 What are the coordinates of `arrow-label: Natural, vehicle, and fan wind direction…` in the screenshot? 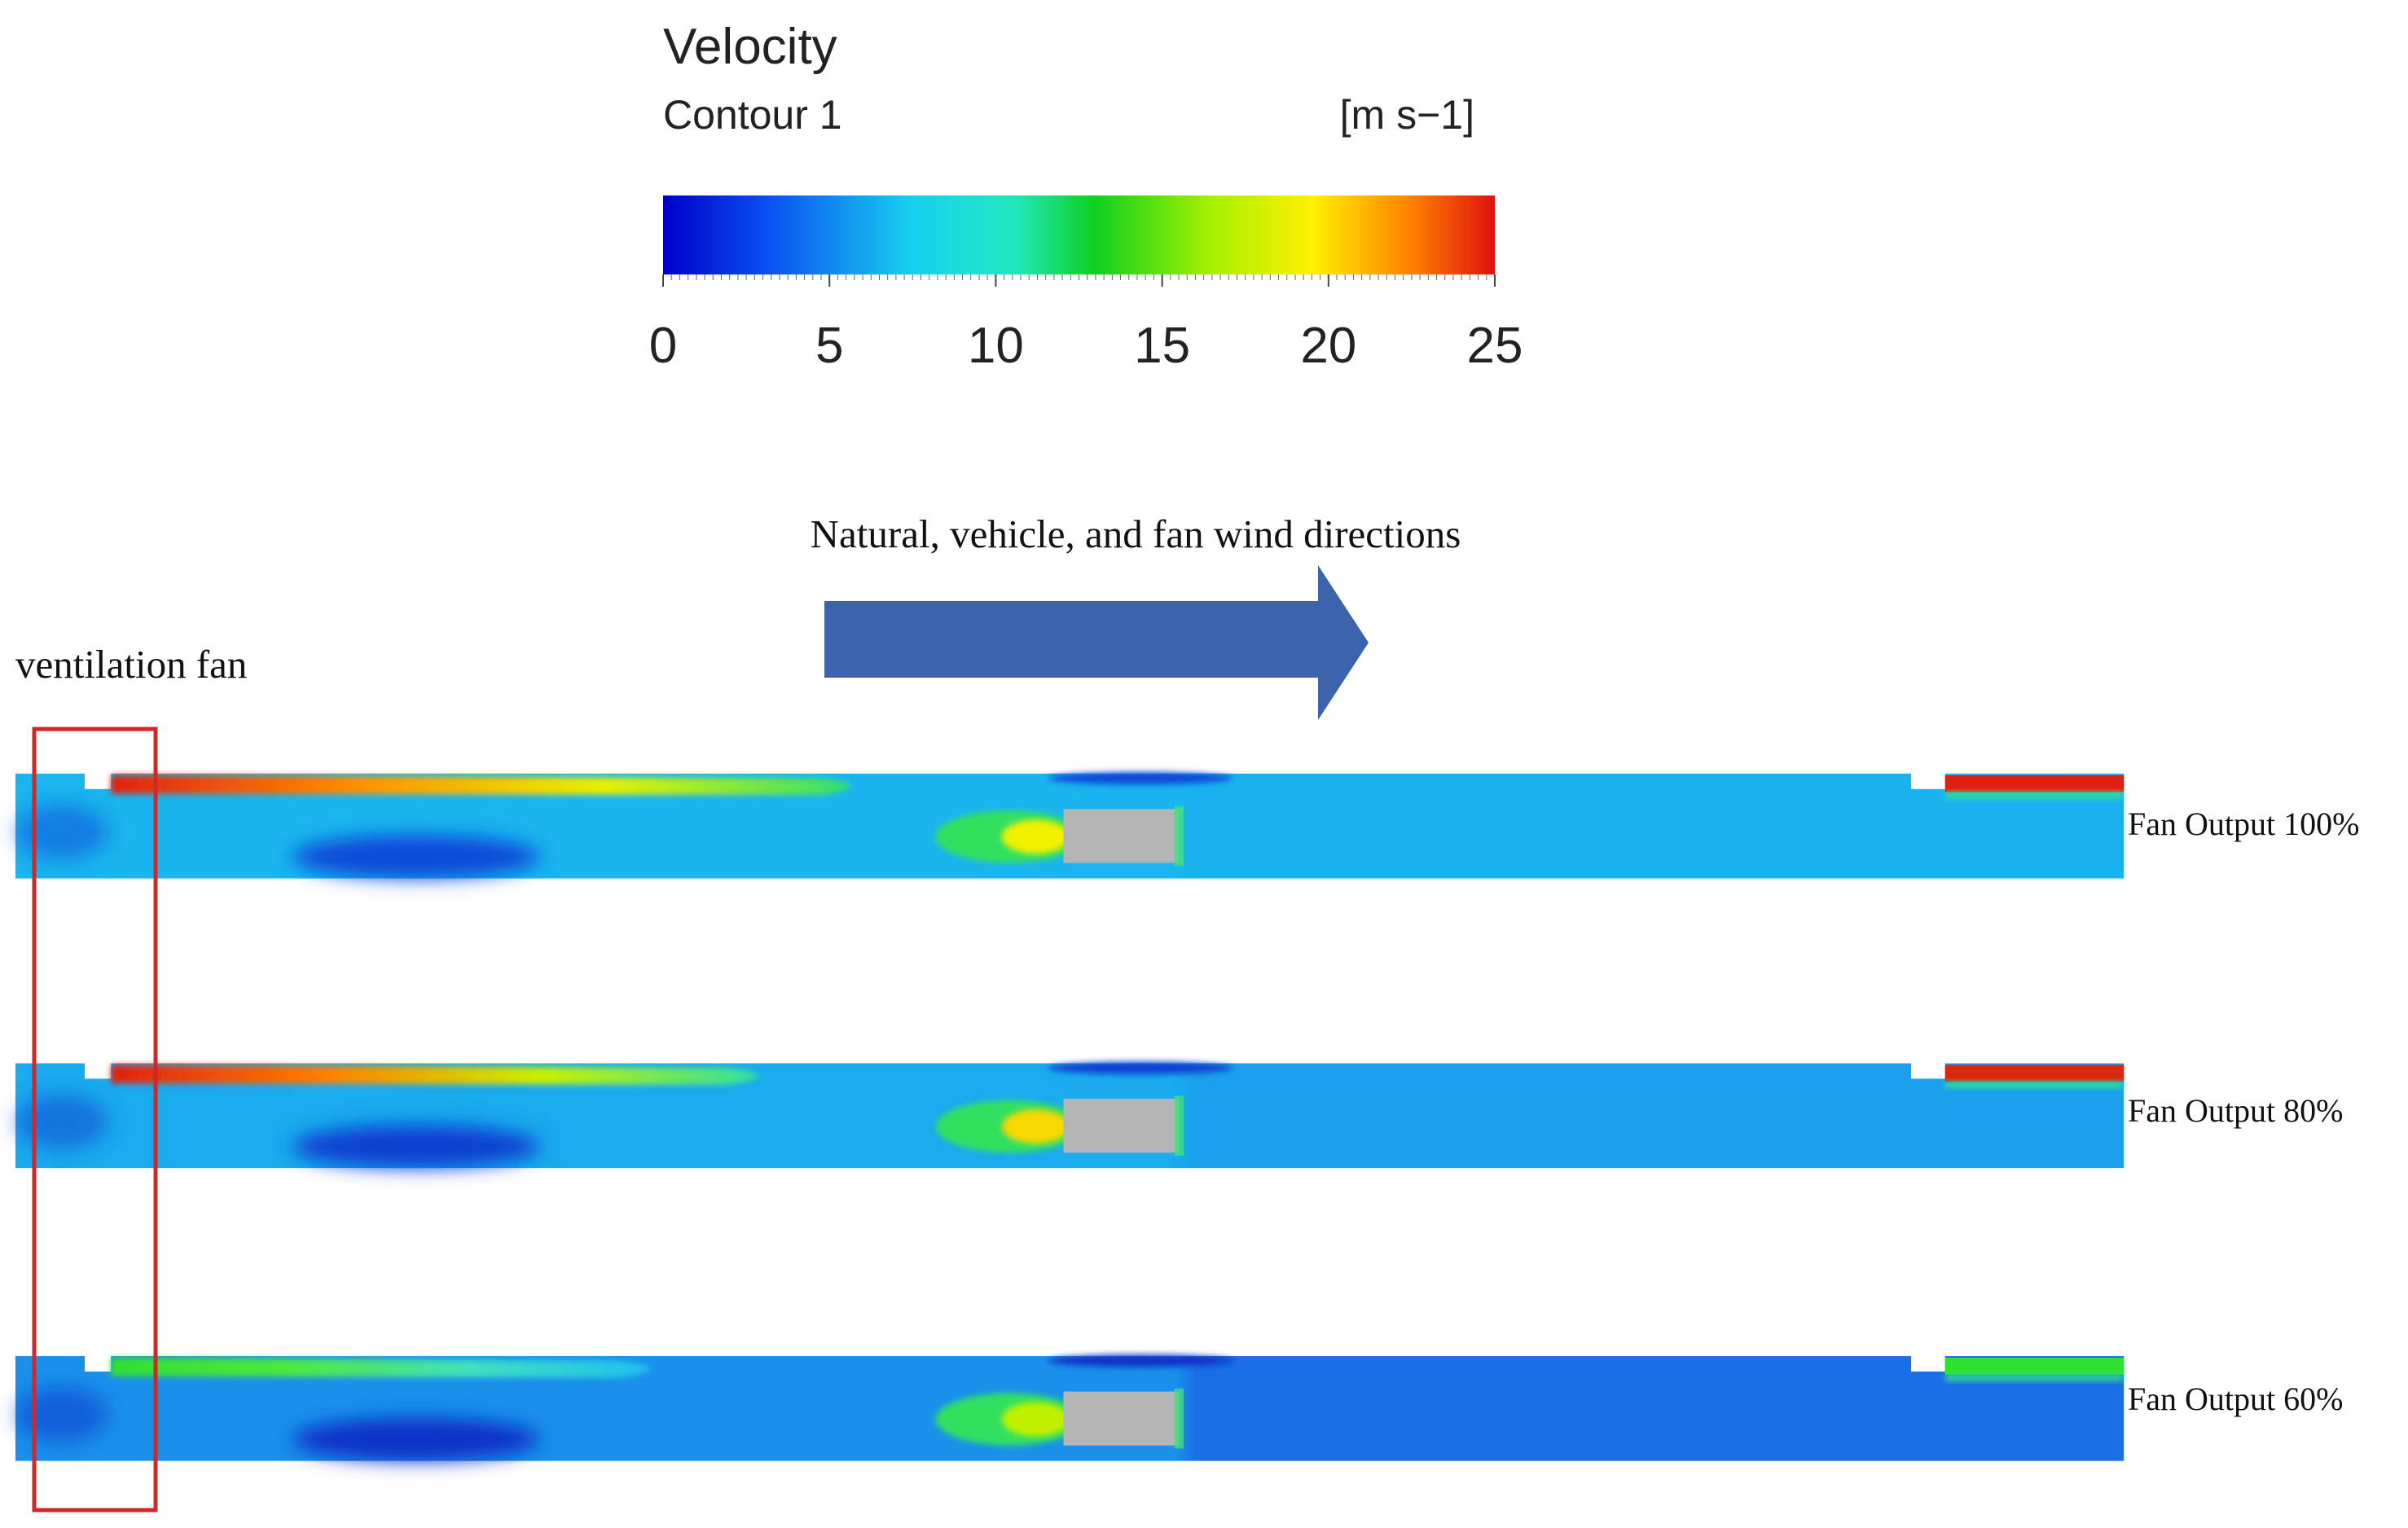 It's located at (1136, 534).